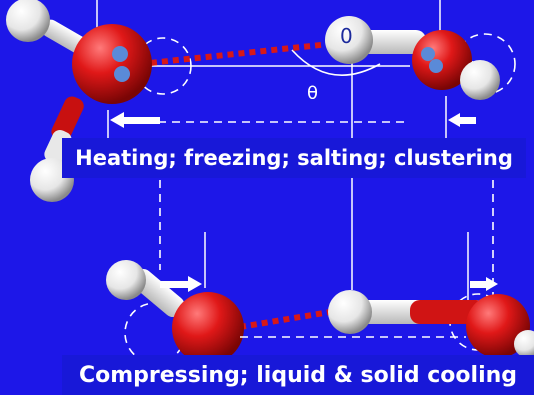  Describe the element at coordinates (313, 93) in the screenshot. I see `angle-theta-label: θ` at that location.